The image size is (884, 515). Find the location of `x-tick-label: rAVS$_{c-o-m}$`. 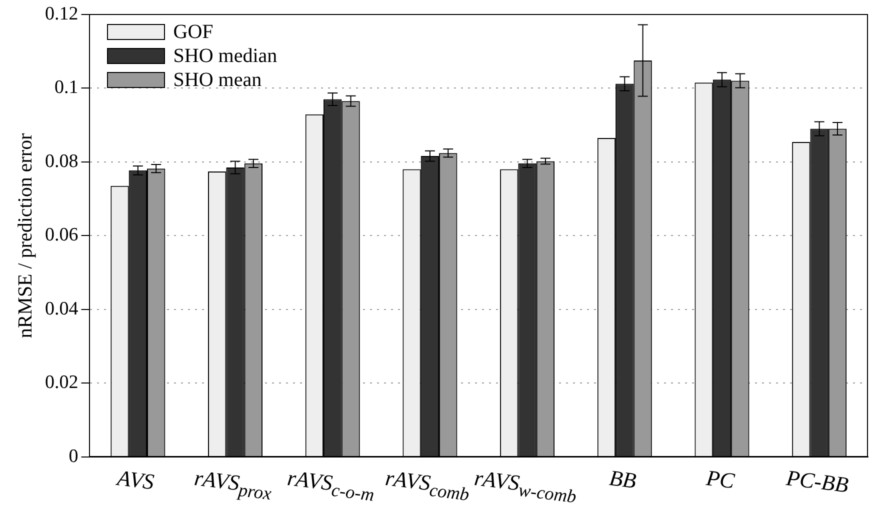

x-tick-label: rAVS$_{c-o-m}$ is located at coordinates (330, 485).